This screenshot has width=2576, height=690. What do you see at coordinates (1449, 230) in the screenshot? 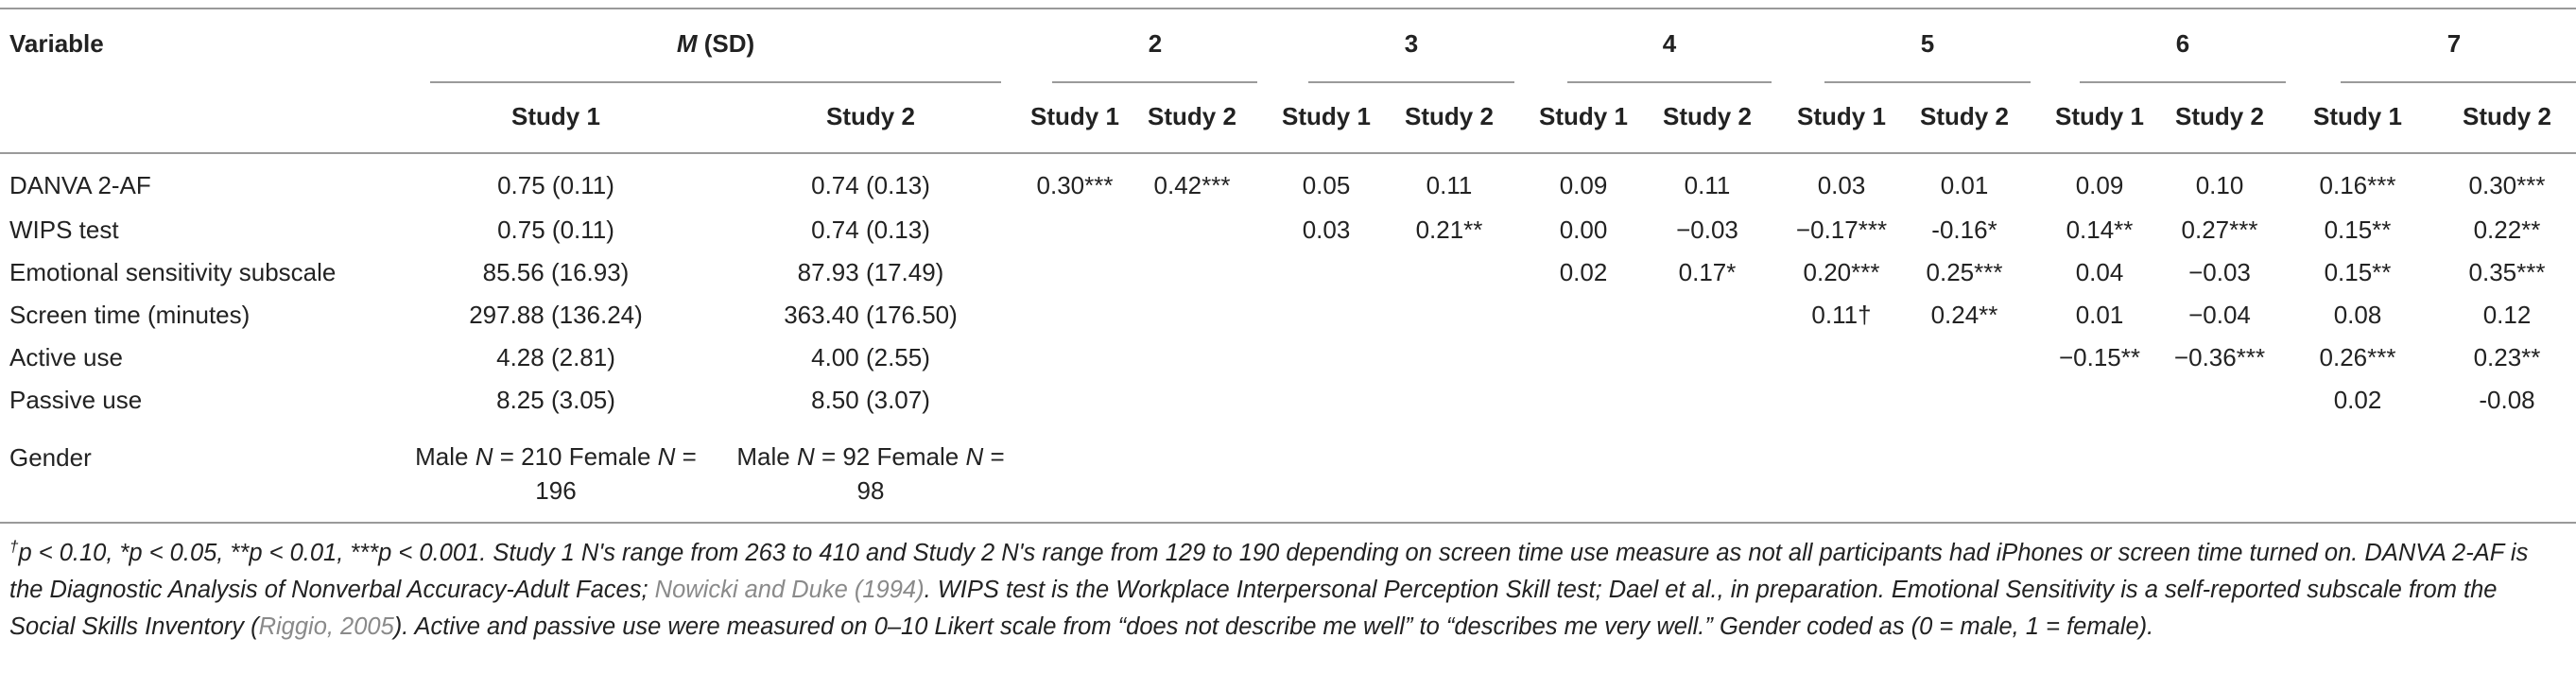
I see `correlation-cell: 0.21**` at bounding box center [1449, 230].